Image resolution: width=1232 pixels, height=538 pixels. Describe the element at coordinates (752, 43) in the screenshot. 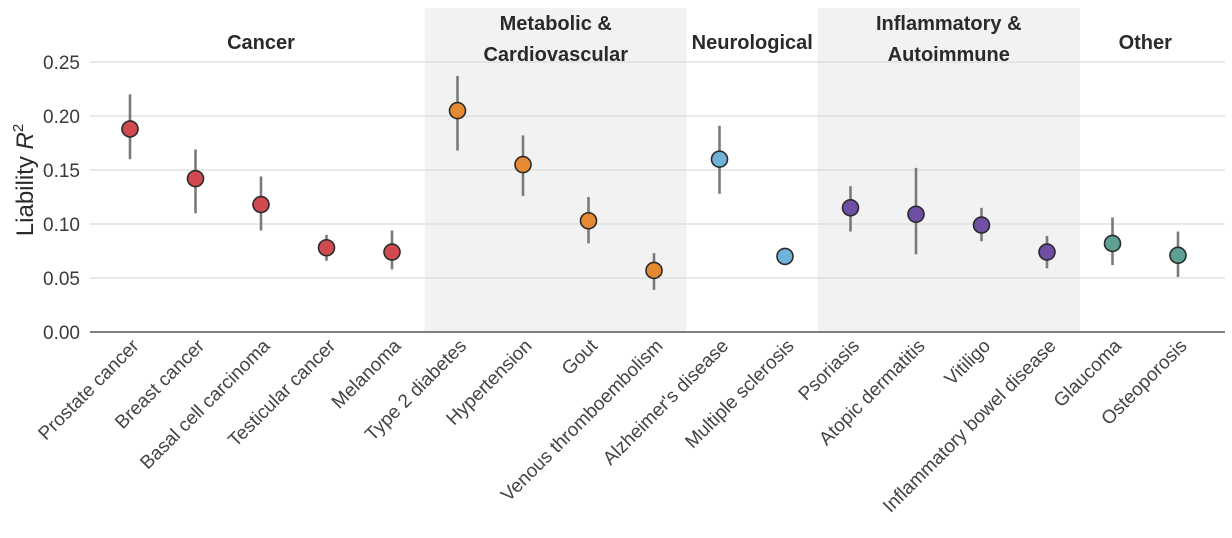

I see `group-label: Neurological` at that location.